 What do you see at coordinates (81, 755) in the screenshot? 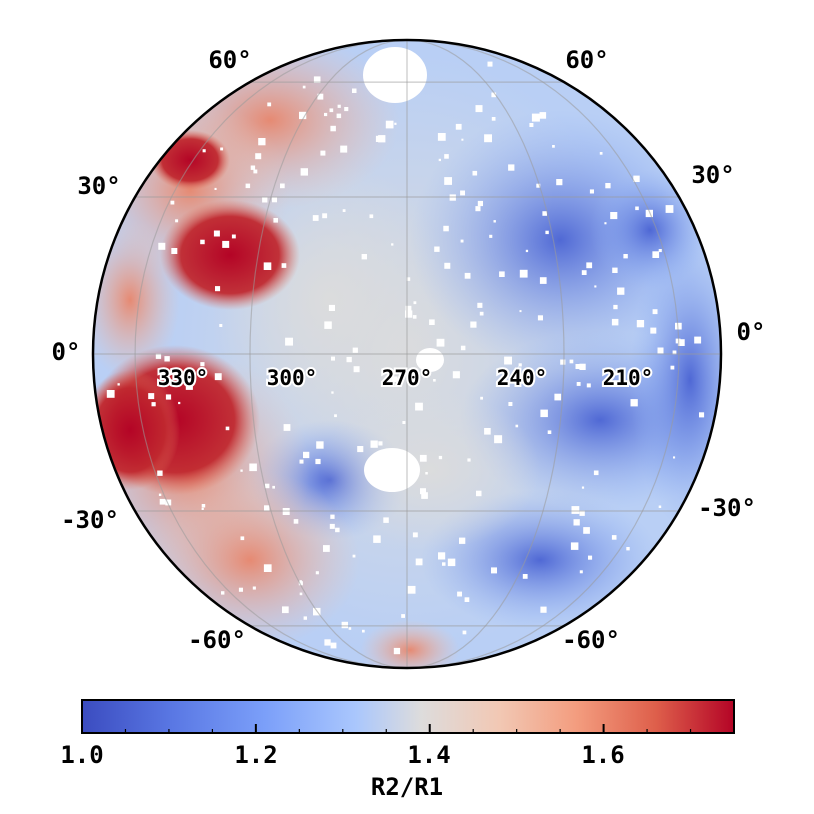
I see `colorbar-tick-label-1-0: 1.0` at bounding box center [81, 755].